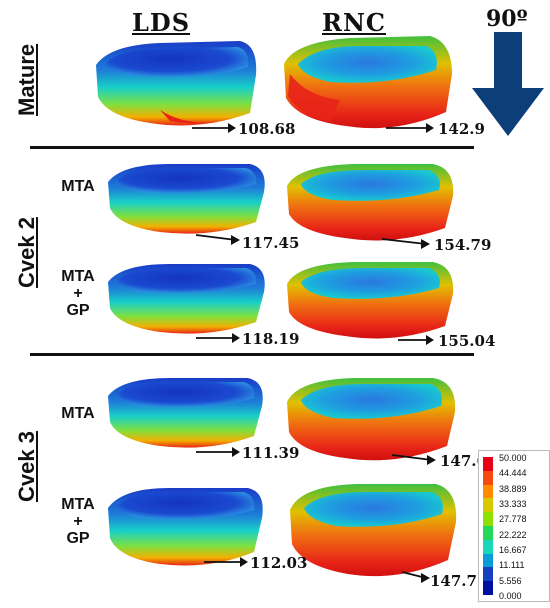 The width and height of the screenshot is (550, 608). What do you see at coordinates (513, 488) in the screenshot?
I see `legend-label: 38.889` at bounding box center [513, 488].